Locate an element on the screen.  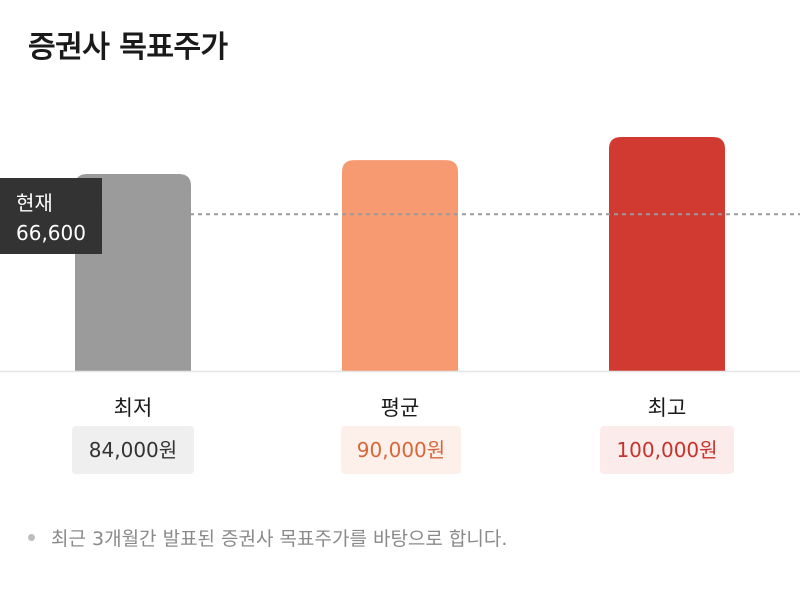
bar-high is located at coordinates (667, 254).